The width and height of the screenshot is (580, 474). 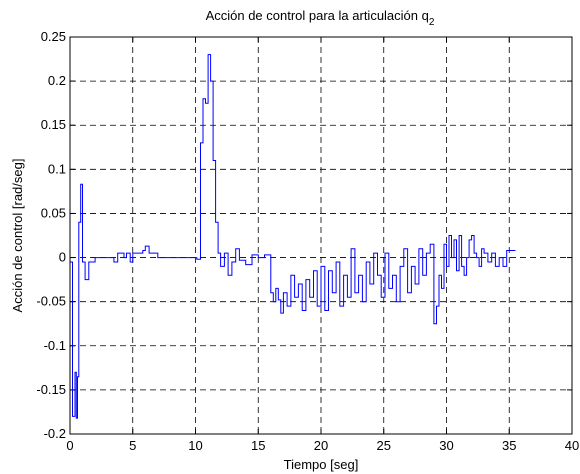 I want to click on x-tick-label: 15, so click(x=258, y=445).